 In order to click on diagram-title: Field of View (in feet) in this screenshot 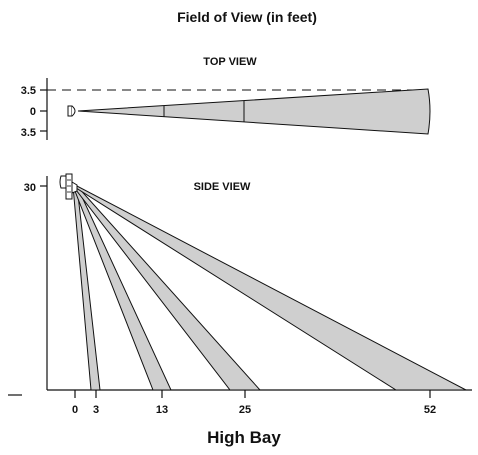, I will do `click(247, 17)`.